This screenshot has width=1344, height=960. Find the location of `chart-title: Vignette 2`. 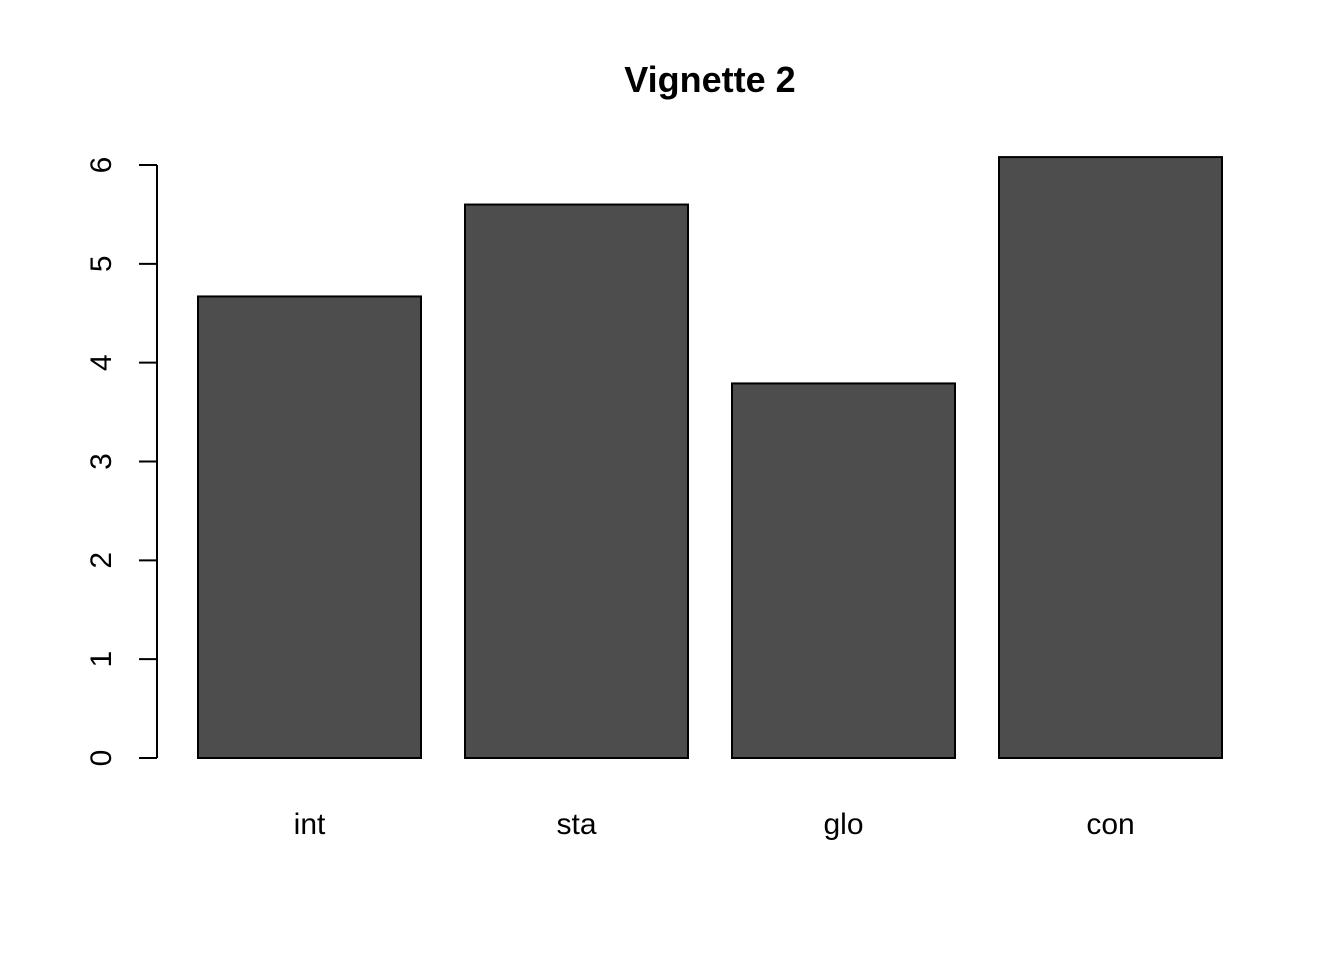

chart-title: Vignette 2 is located at coordinates (709, 79).